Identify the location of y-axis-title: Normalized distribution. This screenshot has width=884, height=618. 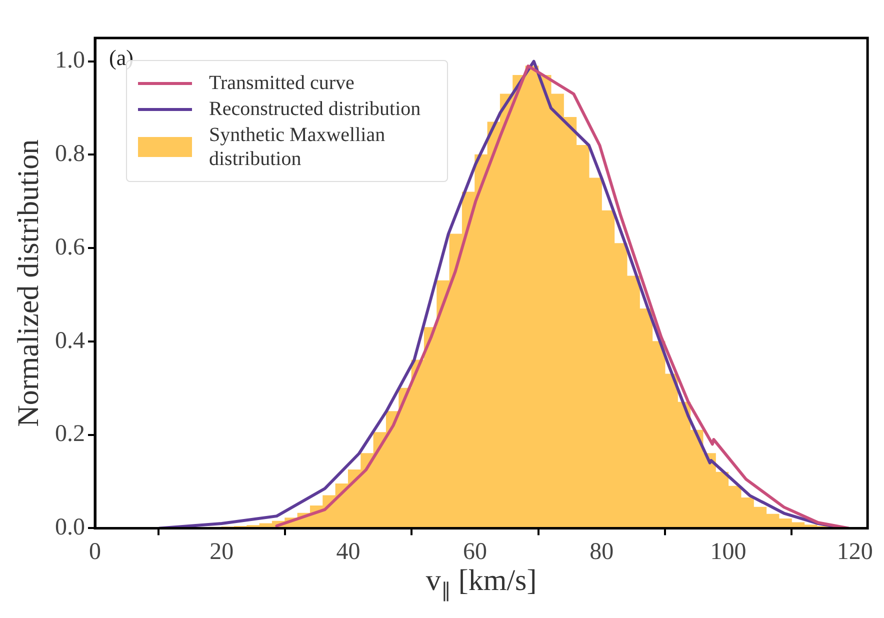
(28, 283).